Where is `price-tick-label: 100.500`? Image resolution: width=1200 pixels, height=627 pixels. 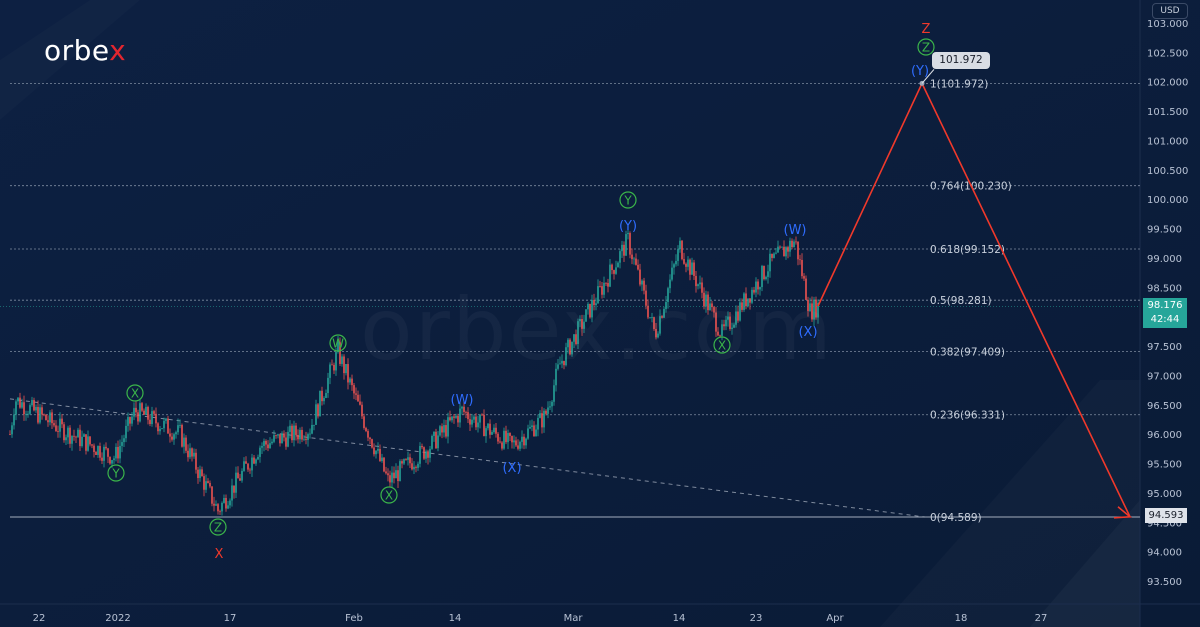
price-tick-label: 100.500 is located at coordinates (1167, 171).